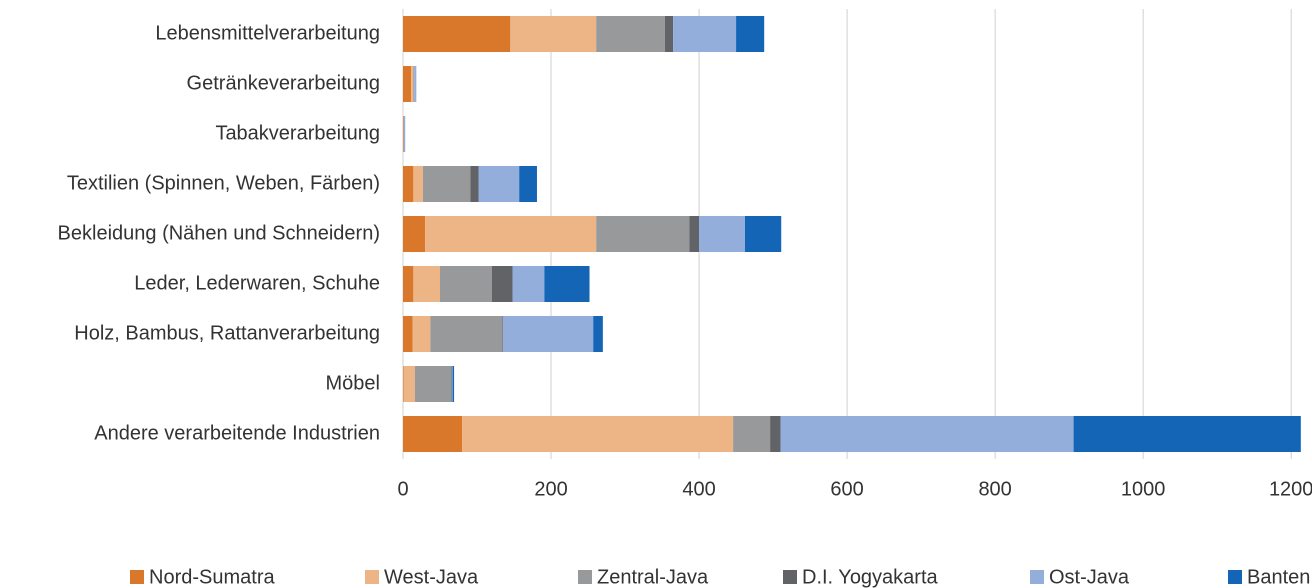  I want to click on x-tick-label: 600, so click(846, 489).